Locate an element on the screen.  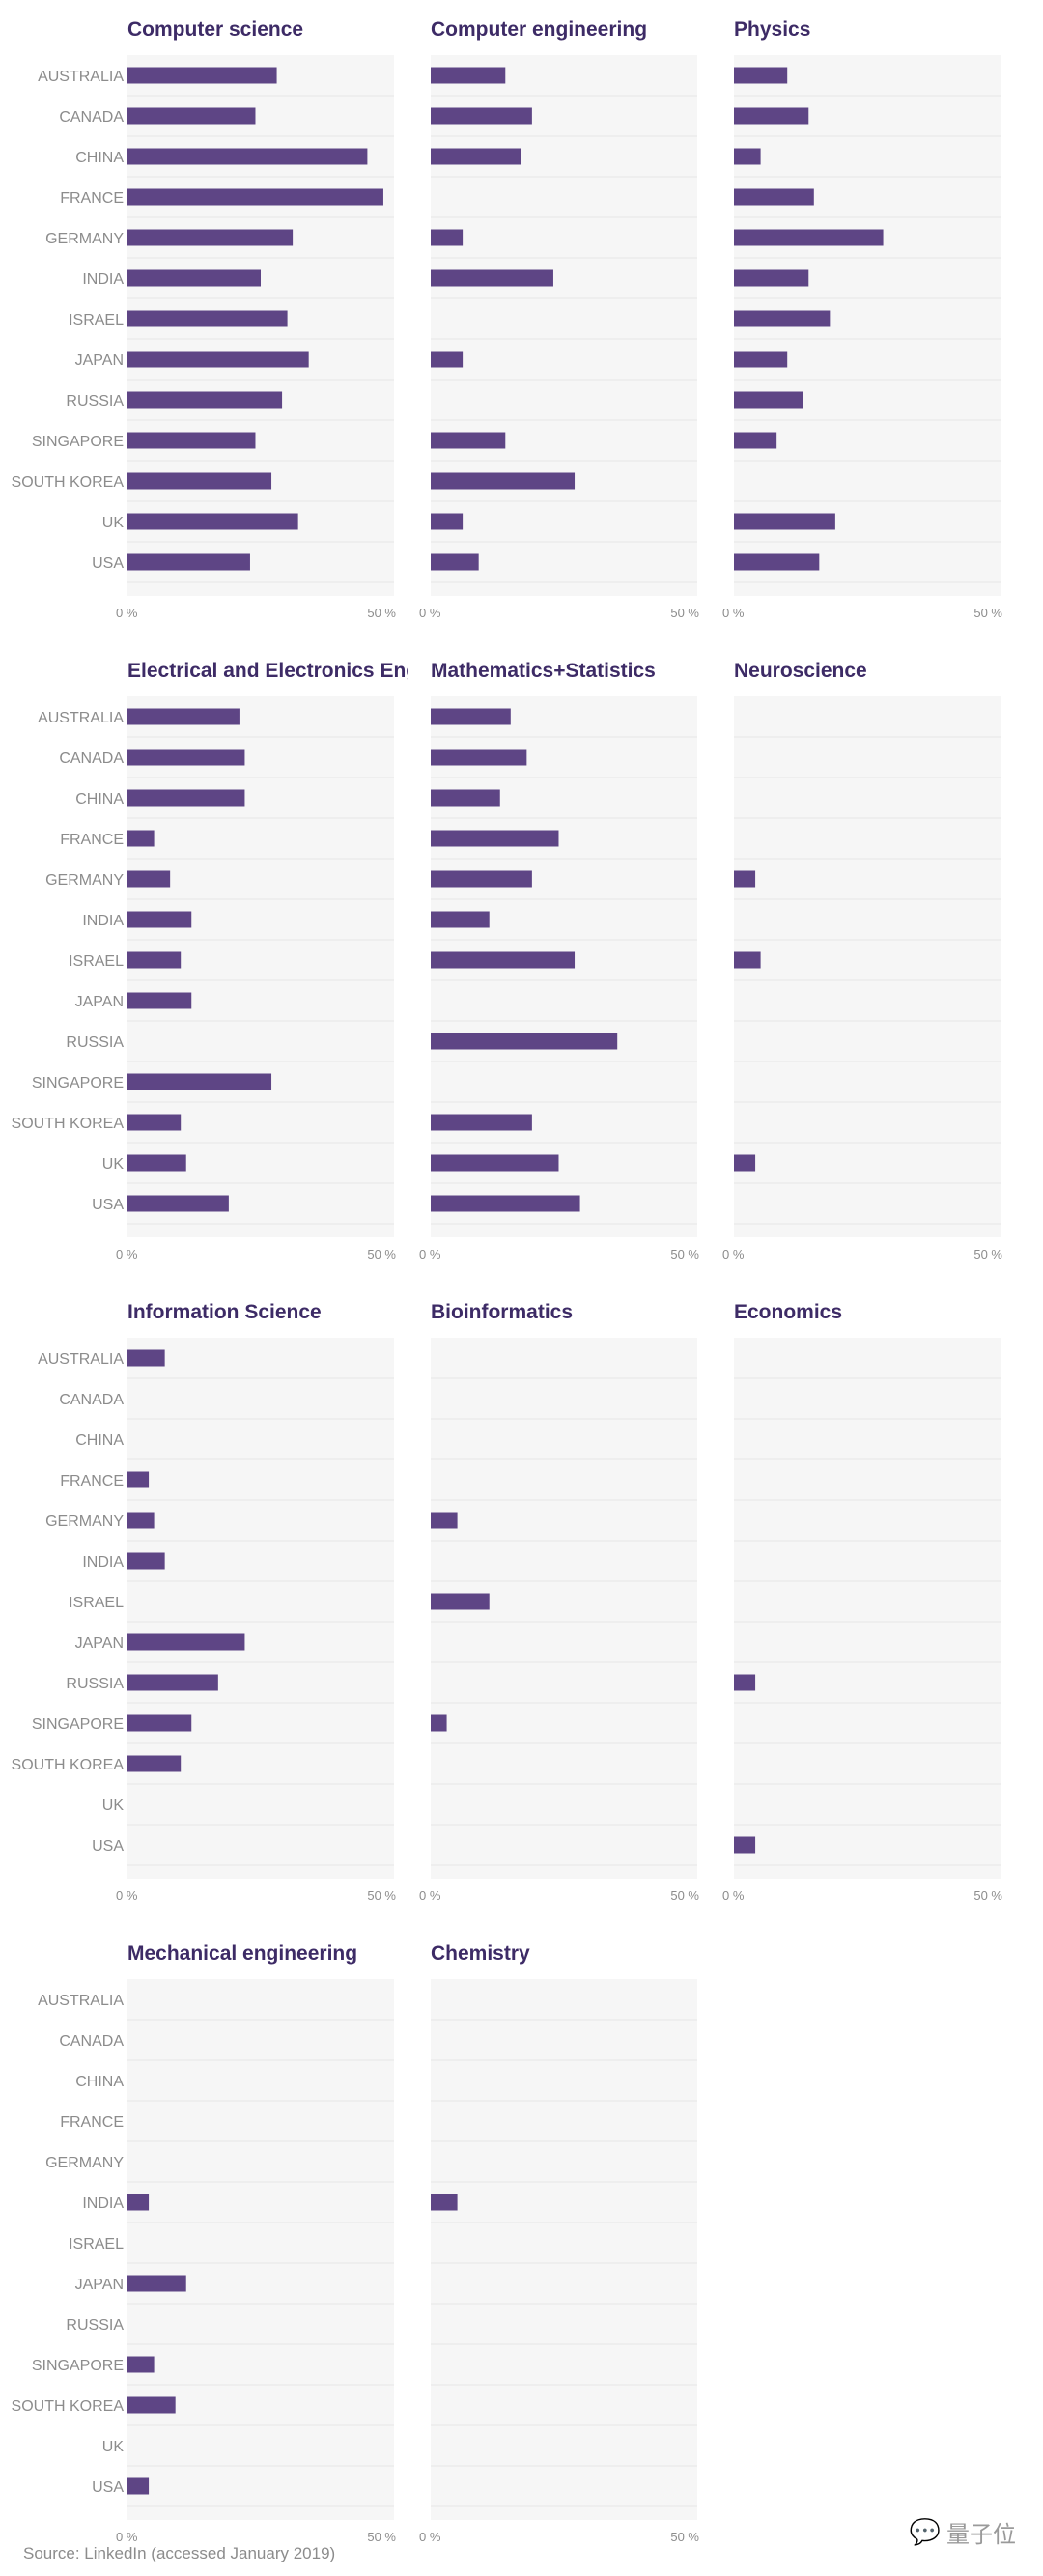
panel-mathematics-statistics: Mathematics+Statistics 0 % 50 % is located at coordinates (559, 960).